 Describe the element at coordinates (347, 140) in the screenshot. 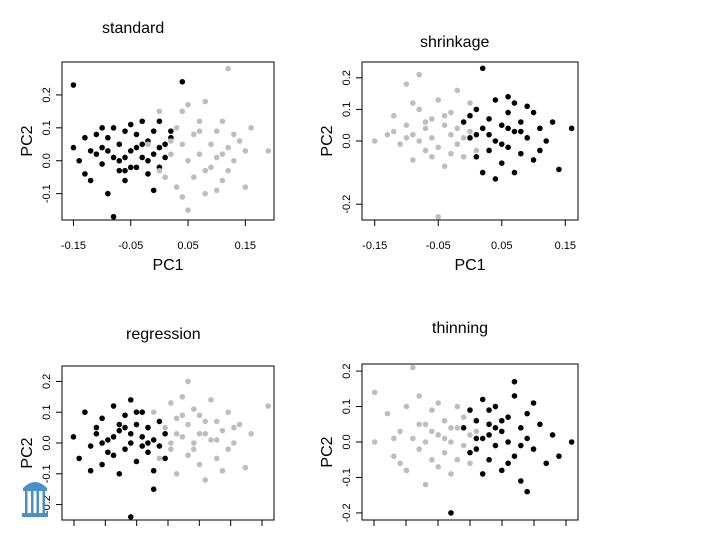

I see `y-tick-label: 0.0` at that location.